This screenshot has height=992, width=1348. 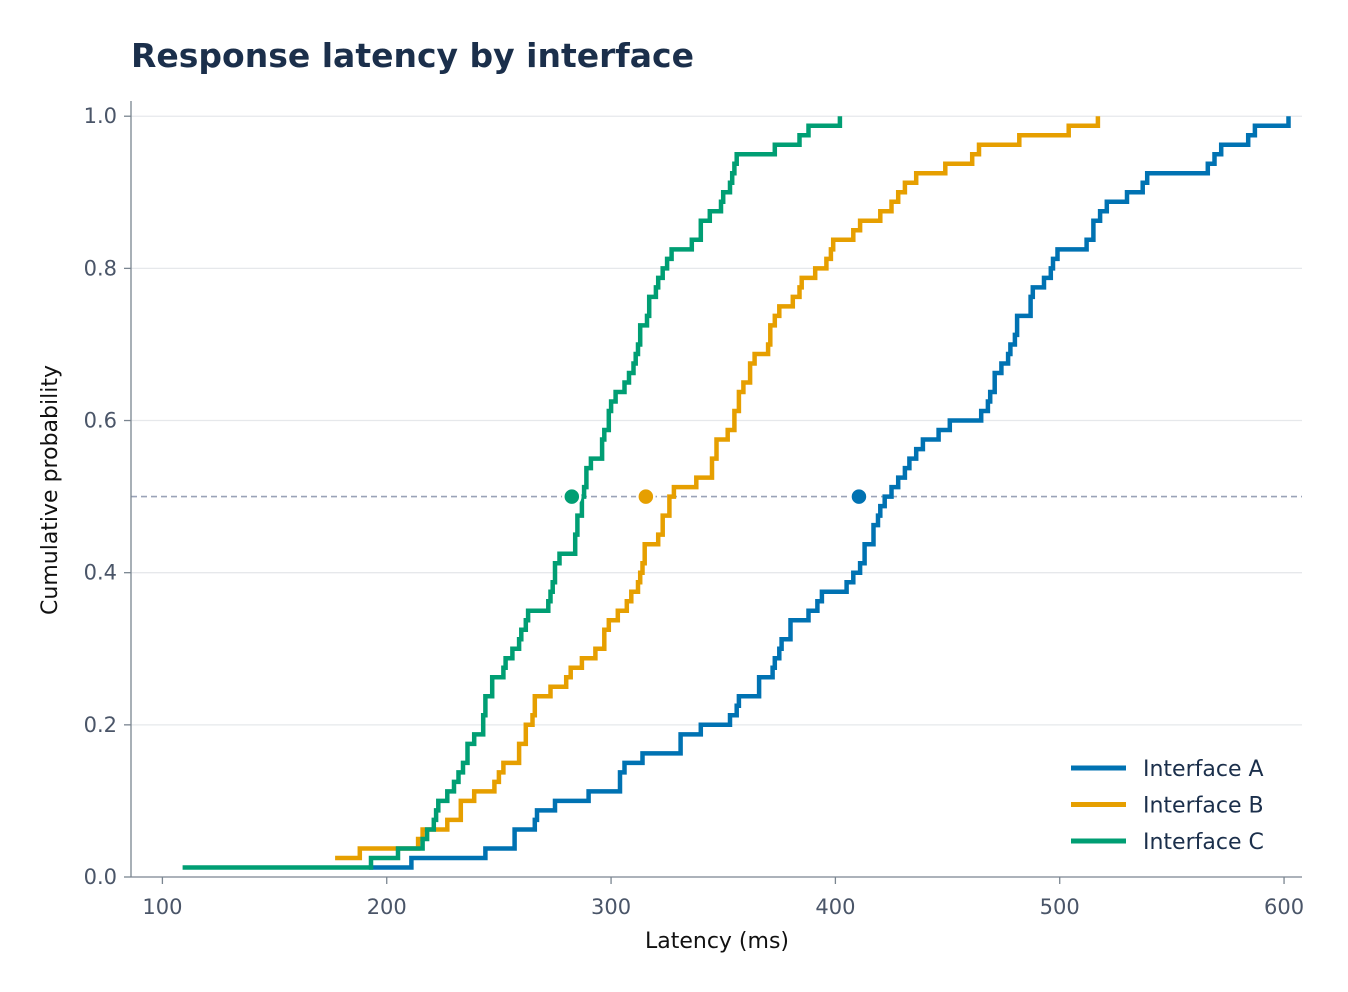 What do you see at coordinates (387, 907) in the screenshot?
I see `x-tick-label-200: 200` at bounding box center [387, 907].